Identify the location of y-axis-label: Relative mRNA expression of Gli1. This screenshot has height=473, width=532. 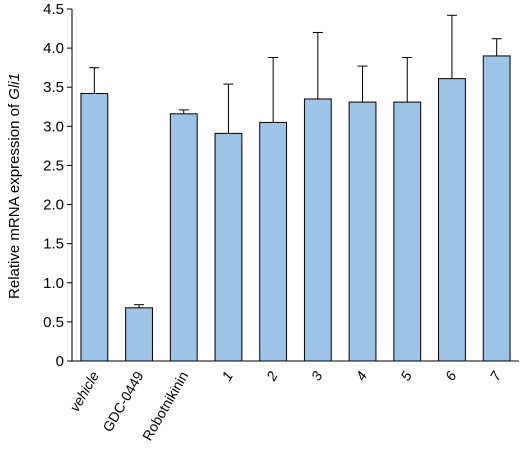
(14, 186).